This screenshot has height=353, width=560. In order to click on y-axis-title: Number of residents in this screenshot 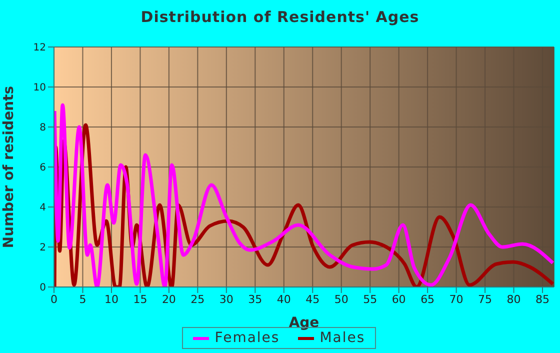, I will do `click(8, 167)`.